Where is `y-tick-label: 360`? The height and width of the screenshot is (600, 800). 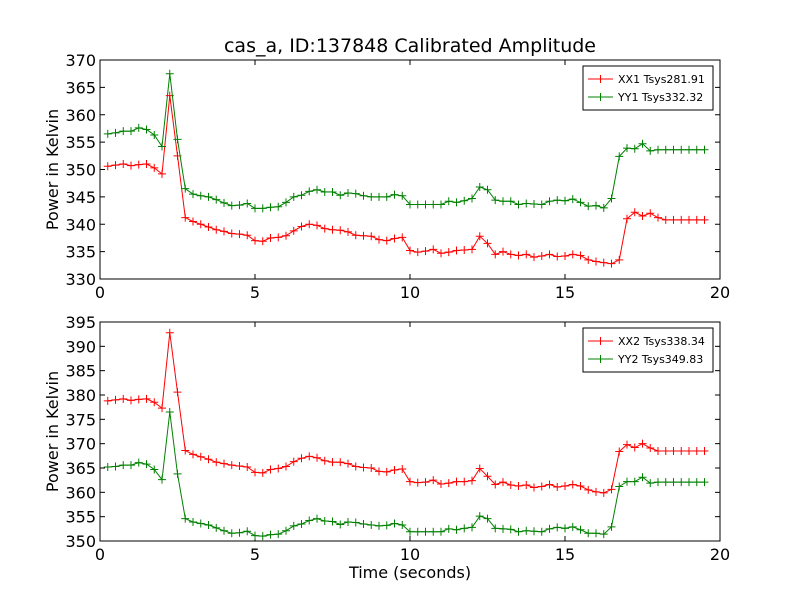
y-tick-label: 360 is located at coordinates (80, 492).